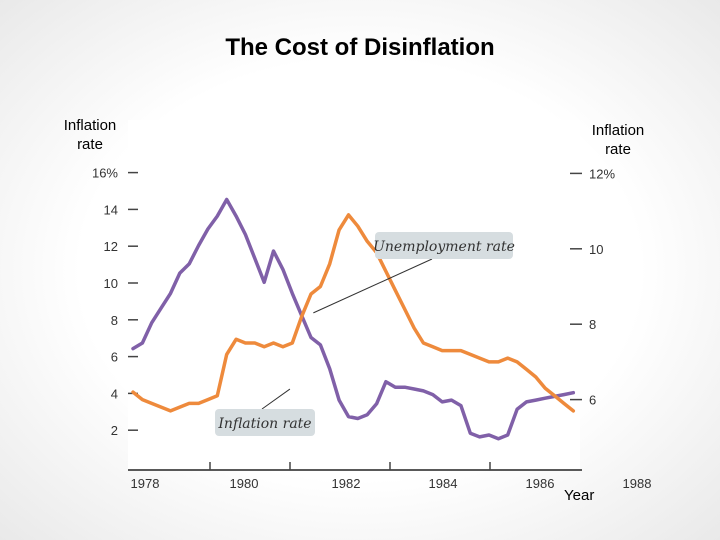 This screenshot has height=540, width=720. I want to click on x-tick-label: 1984, so click(443, 483).